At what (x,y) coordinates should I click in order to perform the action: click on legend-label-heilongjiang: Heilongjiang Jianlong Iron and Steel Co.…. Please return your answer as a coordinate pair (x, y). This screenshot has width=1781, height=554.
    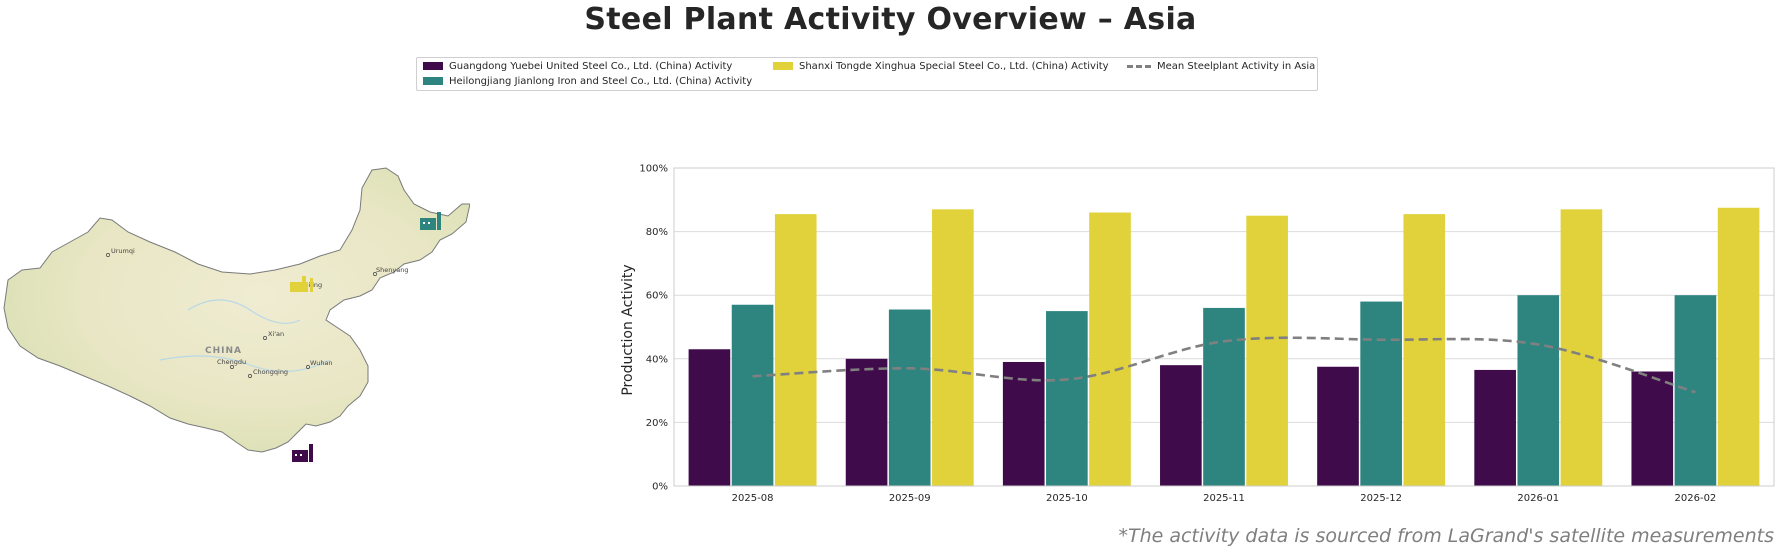
    Looking at the image, I should click on (601, 81).